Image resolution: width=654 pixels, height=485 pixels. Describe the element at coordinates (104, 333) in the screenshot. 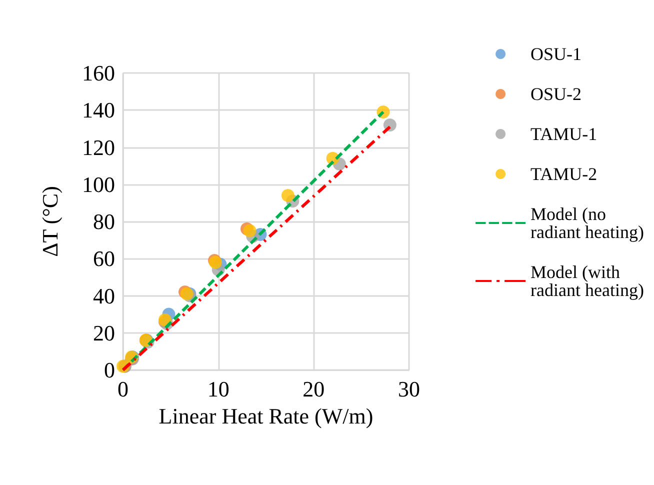

I see `y-tick-label: 20` at that location.